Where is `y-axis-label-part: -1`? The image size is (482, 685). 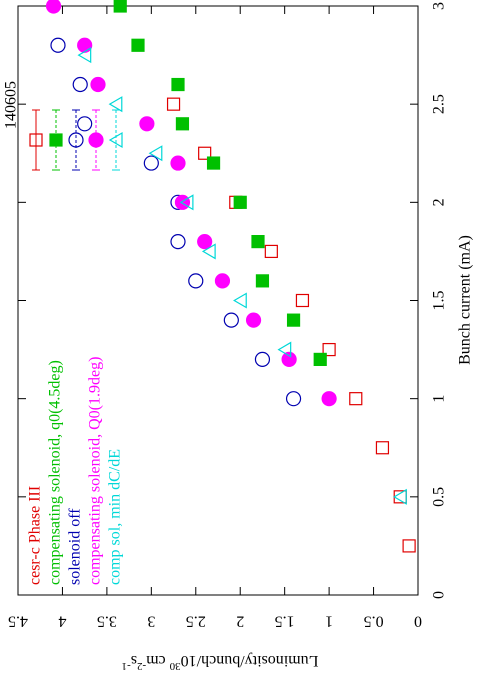
y-axis-label-part: -1 is located at coordinates (126, 666).